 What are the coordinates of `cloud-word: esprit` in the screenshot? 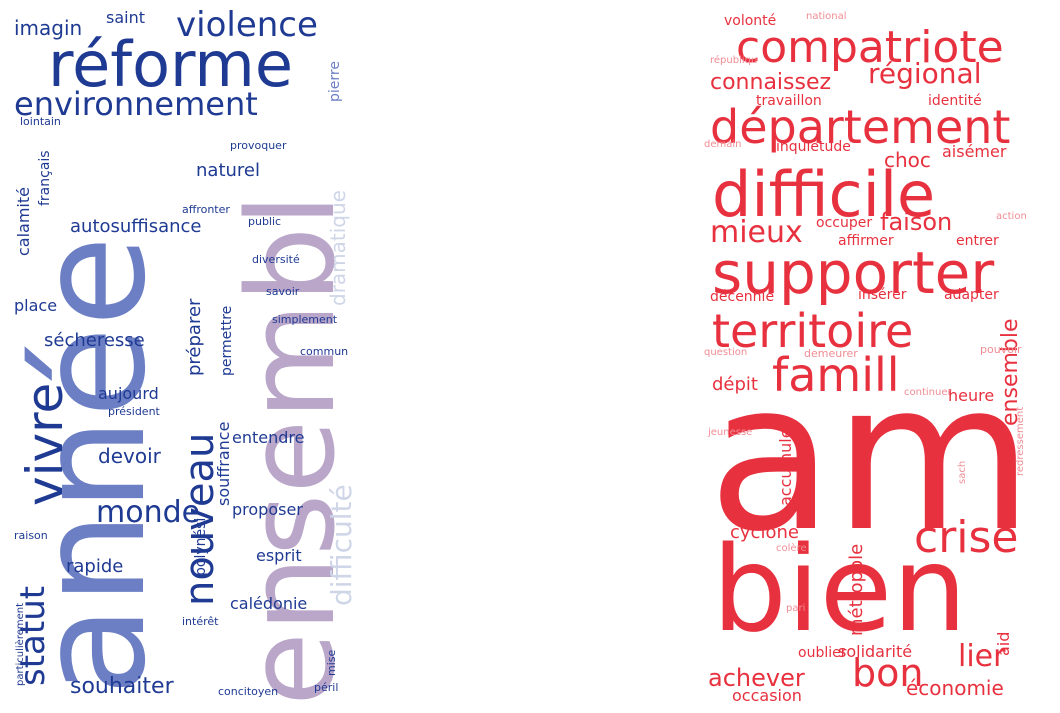 It's located at (279, 555).